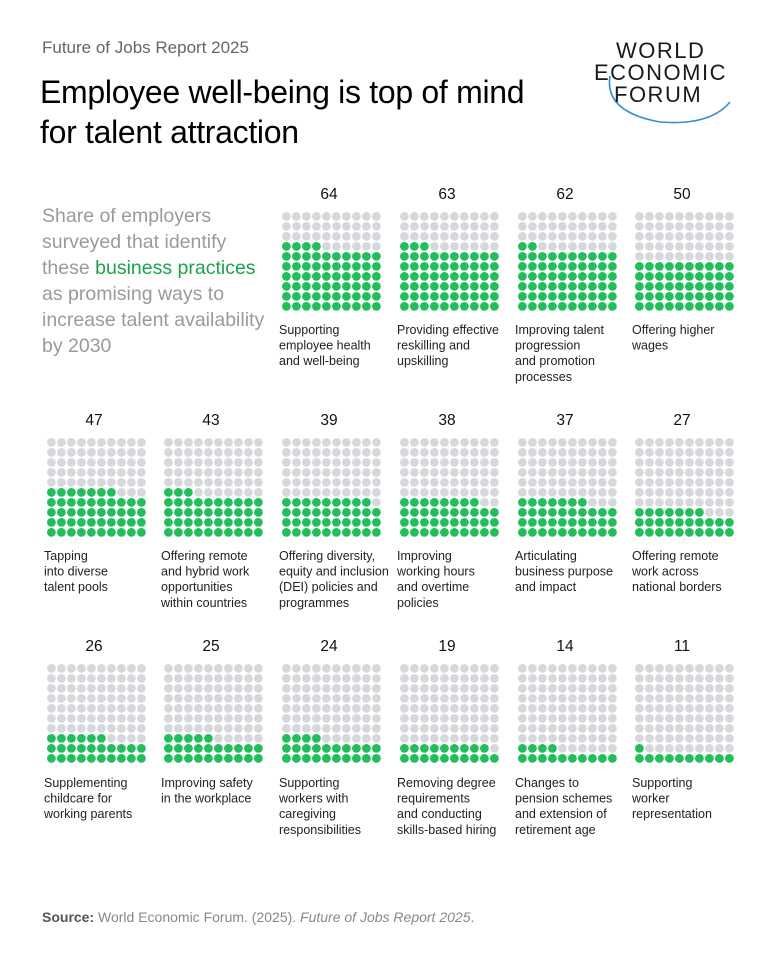  I want to click on practice-label-line: Supplementing, so click(85, 783).